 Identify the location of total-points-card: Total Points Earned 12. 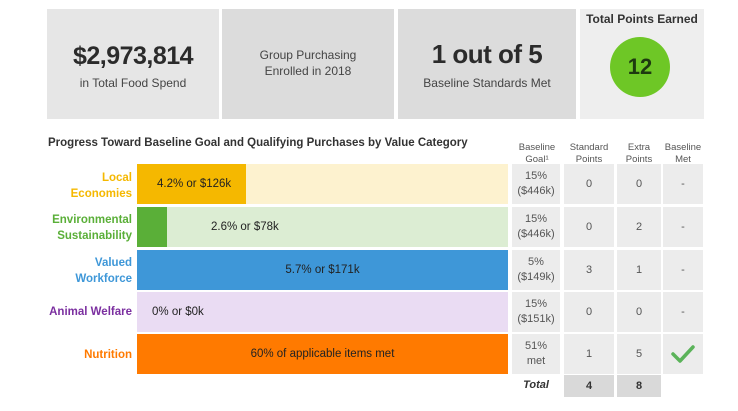
(642, 64).